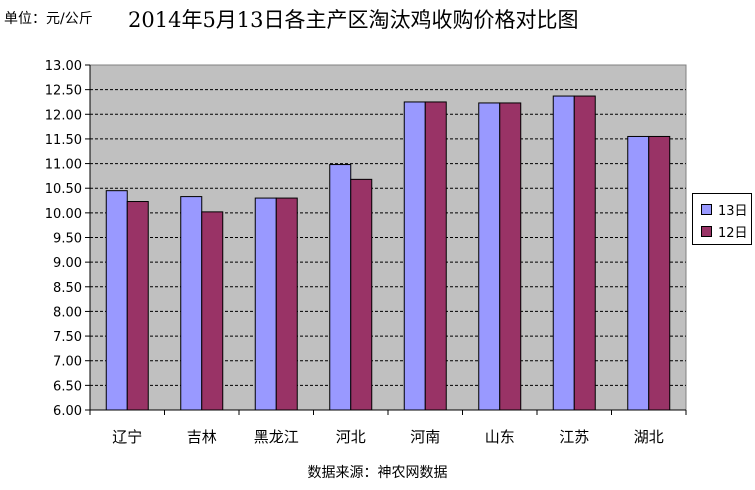 The height and width of the screenshot is (490, 755). What do you see at coordinates (48, 19) in the screenshot?
I see `unit-label: 单位：元/公斤` at bounding box center [48, 19].